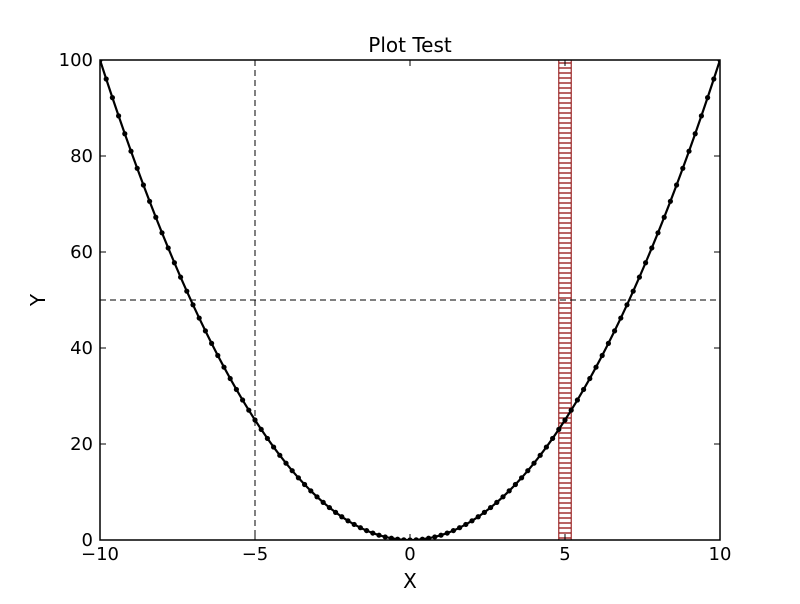  What do you see at coordinates (38, 300) in the screenshot?
I see `y-axis-label: Y` at bounding box center [38, 300].